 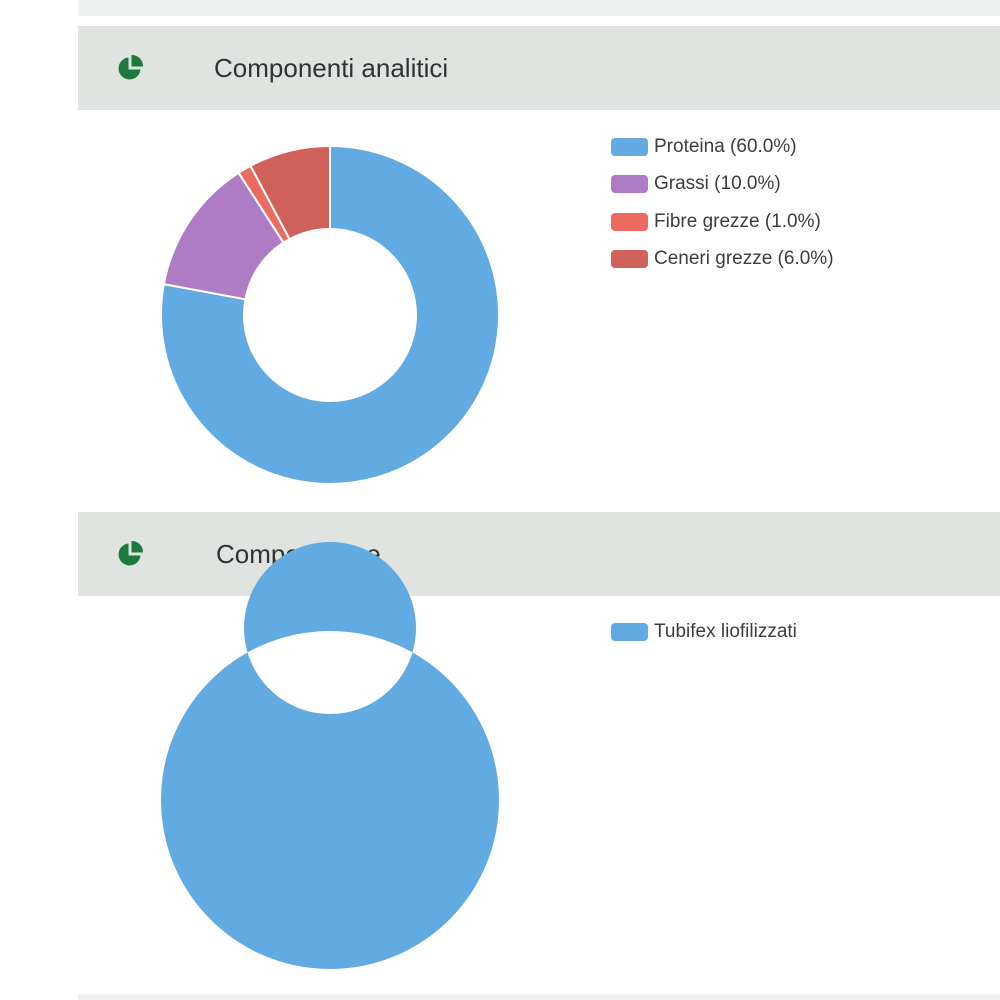 I want to click on legend-label: Ceneri grezze (6.0%), so click(x=744, y=259).